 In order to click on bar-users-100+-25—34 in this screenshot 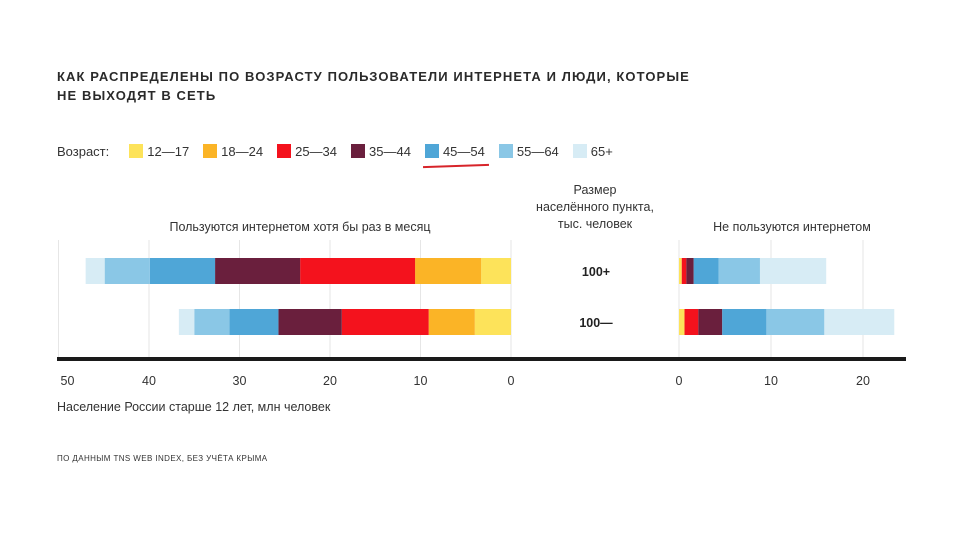, I will do `click(358, 271)`.